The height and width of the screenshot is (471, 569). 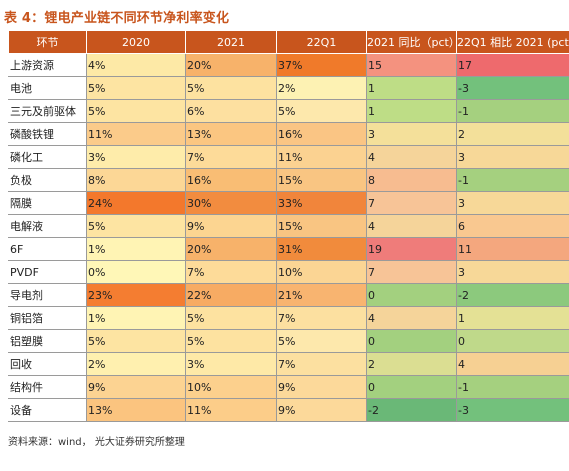 I want to click on cell-2020: 8%, so click(x=136, y=180).